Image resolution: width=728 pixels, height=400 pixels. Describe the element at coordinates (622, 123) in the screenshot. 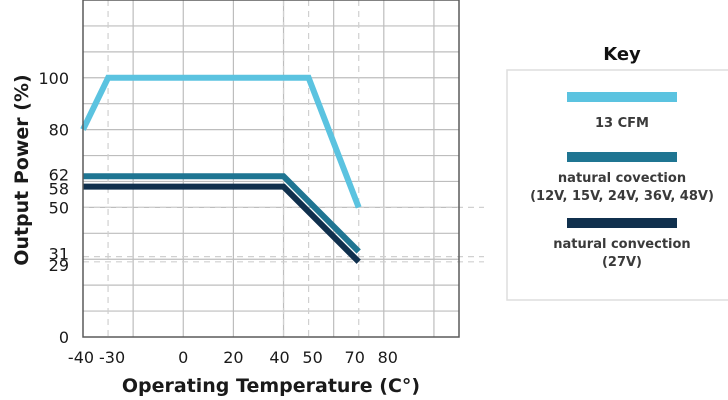

I see `legend-label-13cfm: 13 CFM` at that location.